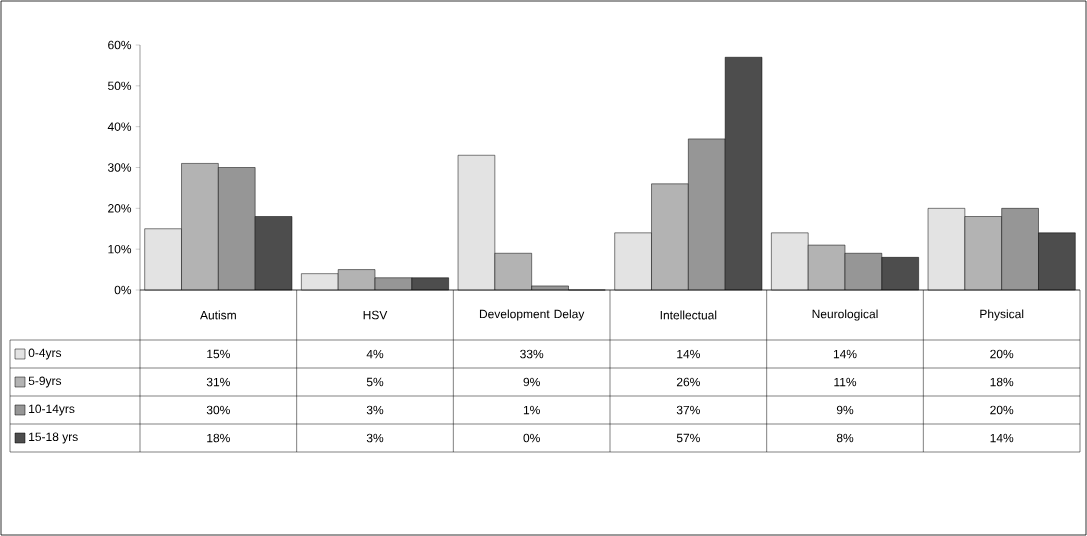  What do you see at coordinates (123, 290) in the screenshot?
I see `y-tick-label: 0%` at bounding box center [123, 290].